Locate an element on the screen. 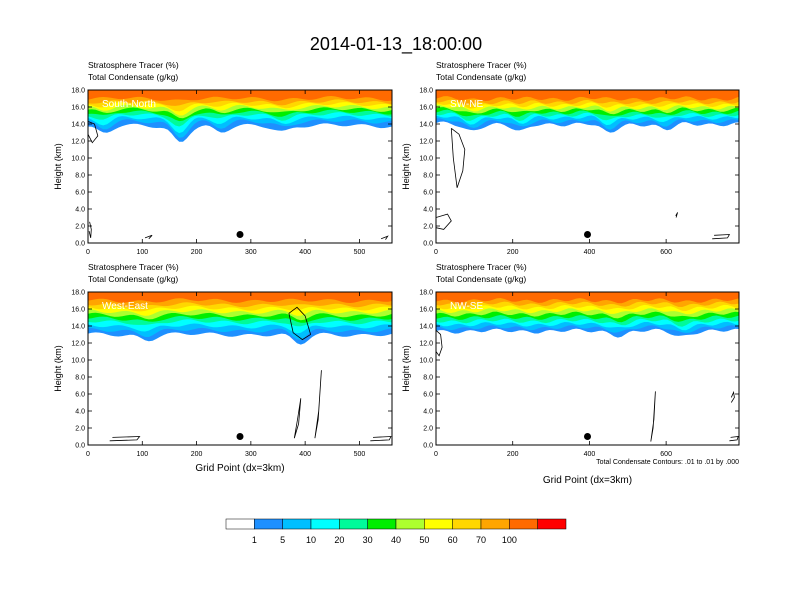 Image resolution: width=792 pixels, height=612 pixels. colorbar-label: 100 is located at coordinates (509, 540).